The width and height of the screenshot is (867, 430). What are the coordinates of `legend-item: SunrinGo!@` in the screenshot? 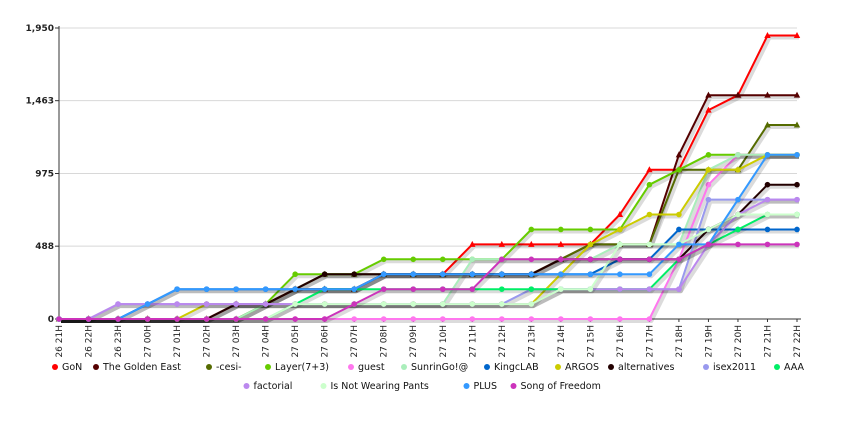 It's located at (434, 367).